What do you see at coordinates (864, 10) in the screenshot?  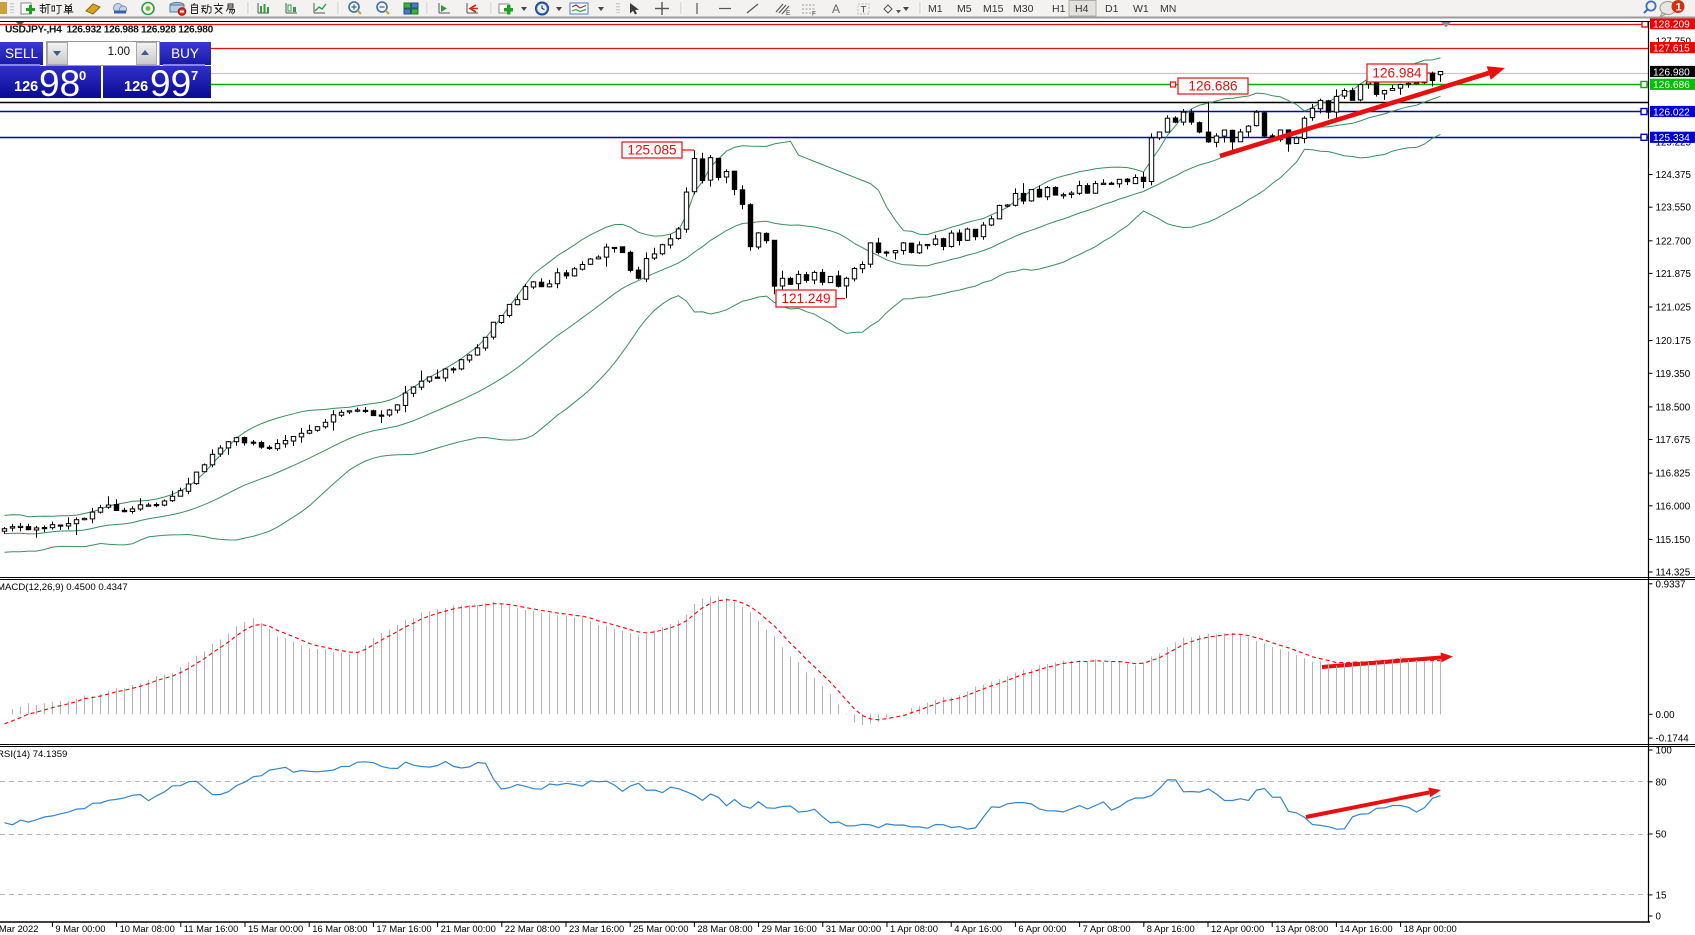 I see `svg-text: T` at bounding box center [864, 10].